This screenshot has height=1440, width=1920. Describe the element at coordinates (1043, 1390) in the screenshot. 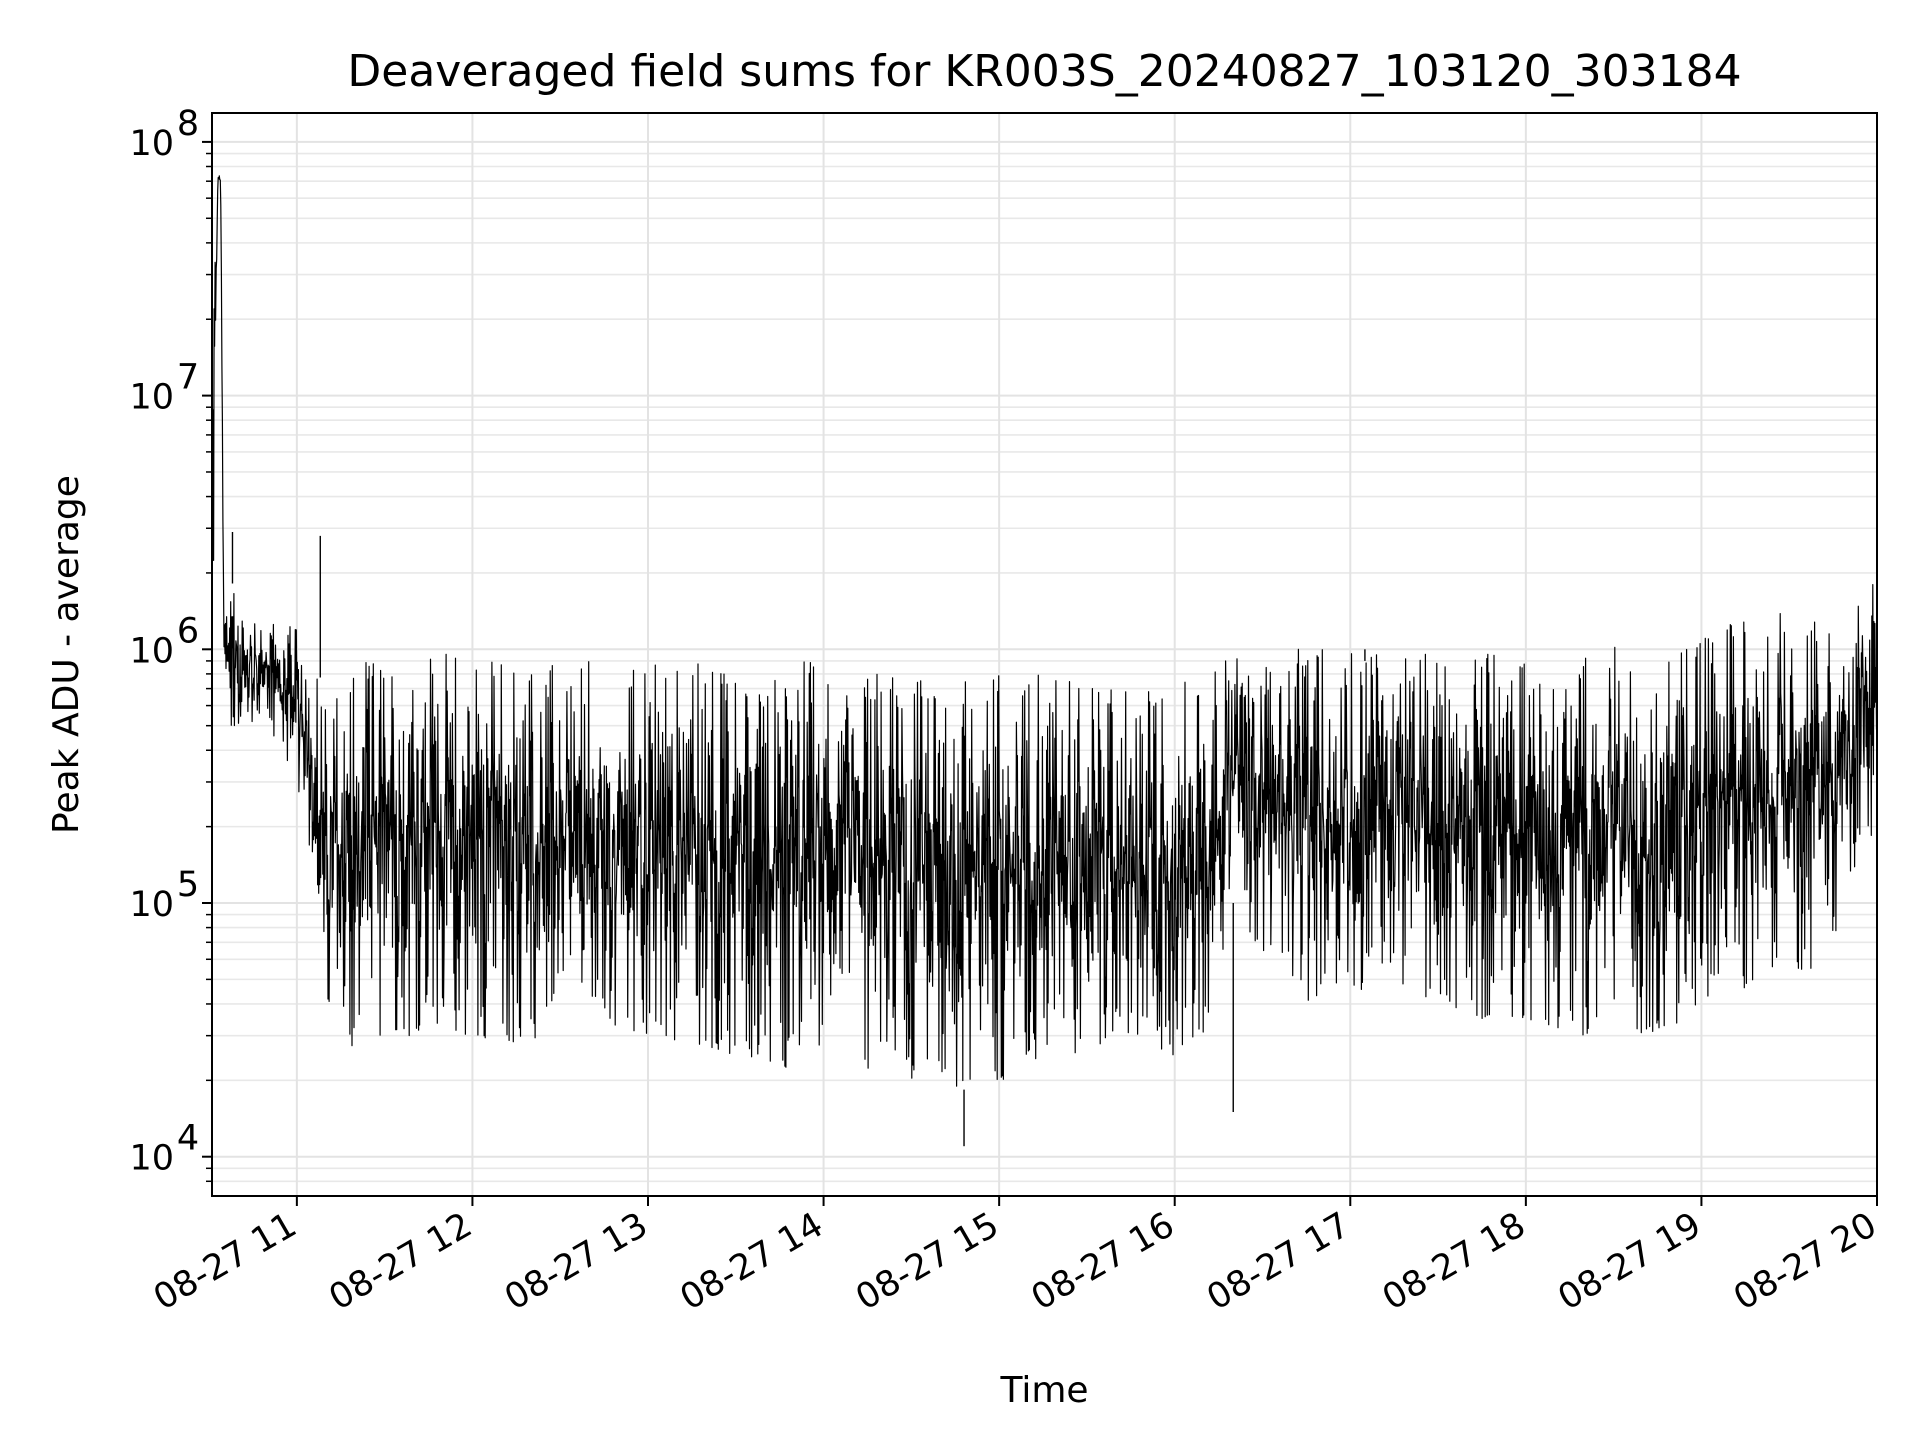

I see `x-axis-label: Time` at that location.